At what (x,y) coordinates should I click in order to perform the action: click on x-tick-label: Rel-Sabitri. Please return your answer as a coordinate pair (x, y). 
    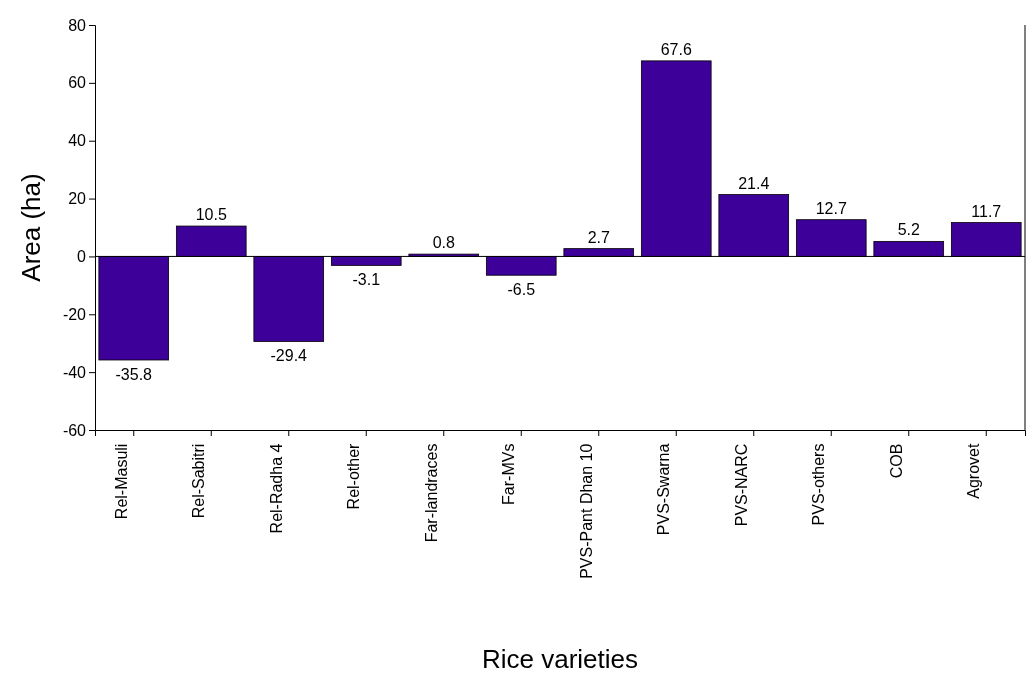
    Looking at the image, I should click on (199, 481).